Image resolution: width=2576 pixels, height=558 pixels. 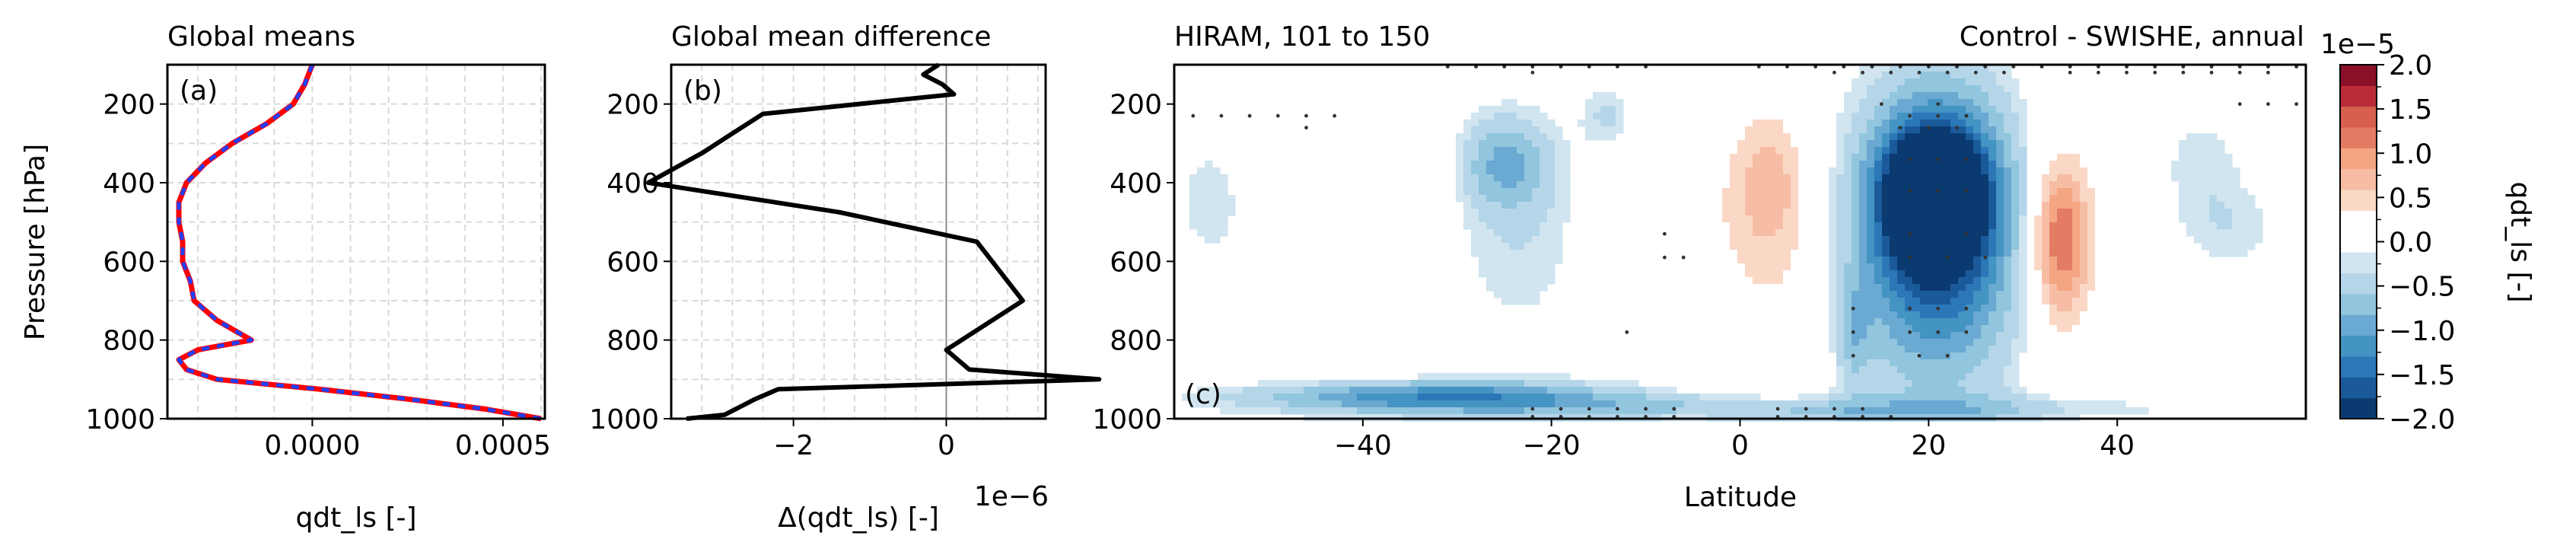 What do you see at coordinates (2410, 199) in the screenshot?
I see `colorbar-tick-label: 0.5` at bounding box center [2410, 199].